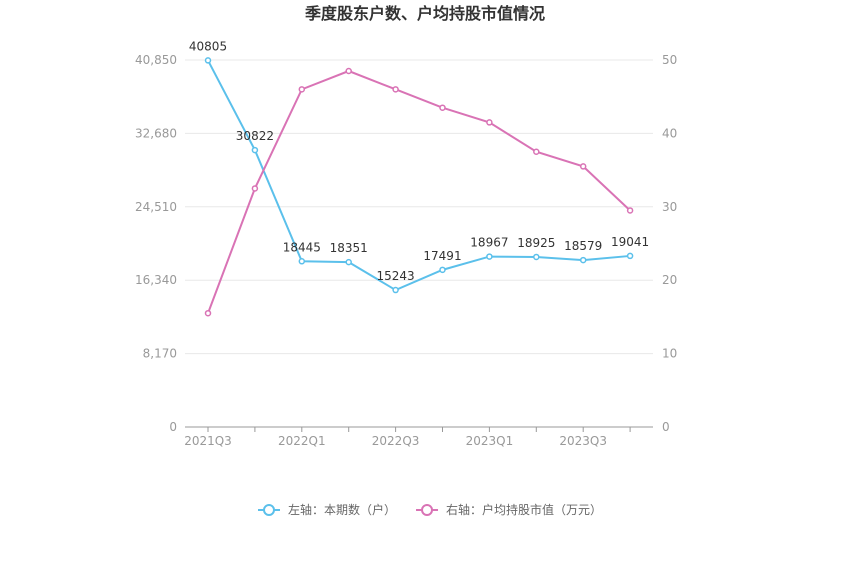 This screenshot has width=850, height=574. I want to click on data-label: 19041, so click(630, 242).